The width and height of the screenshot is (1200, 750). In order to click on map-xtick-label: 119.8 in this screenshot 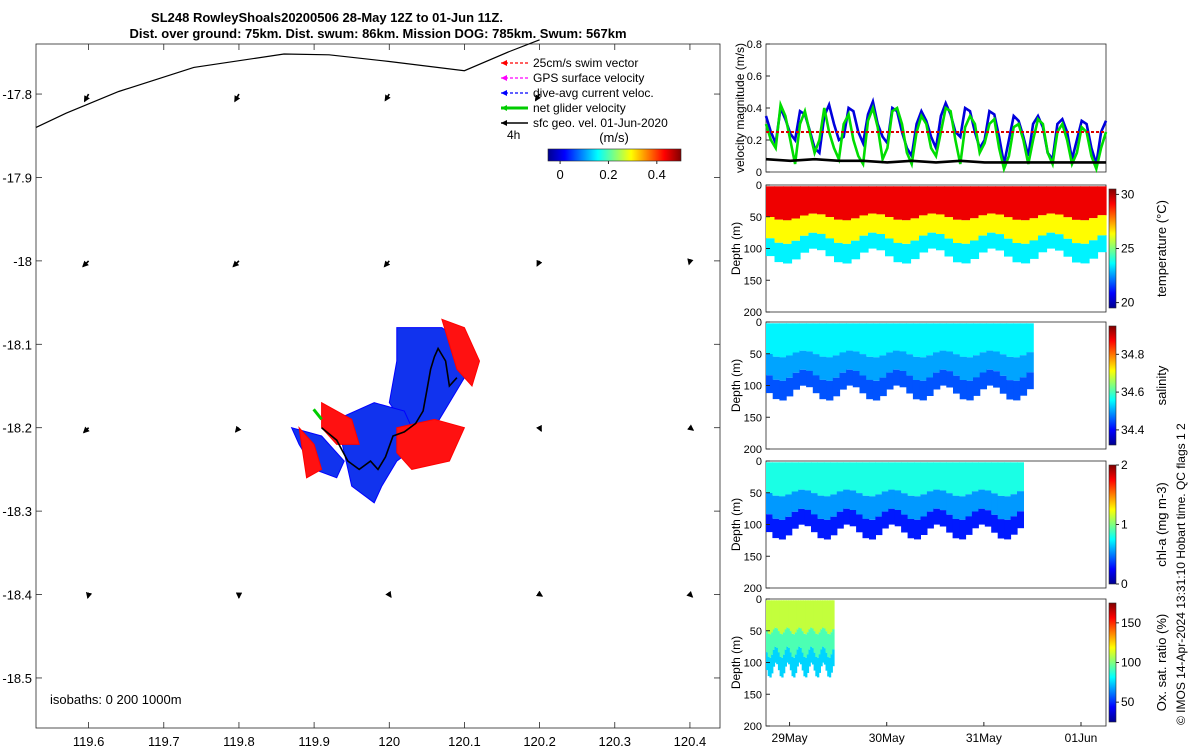, I will do `click(239, 741)`.